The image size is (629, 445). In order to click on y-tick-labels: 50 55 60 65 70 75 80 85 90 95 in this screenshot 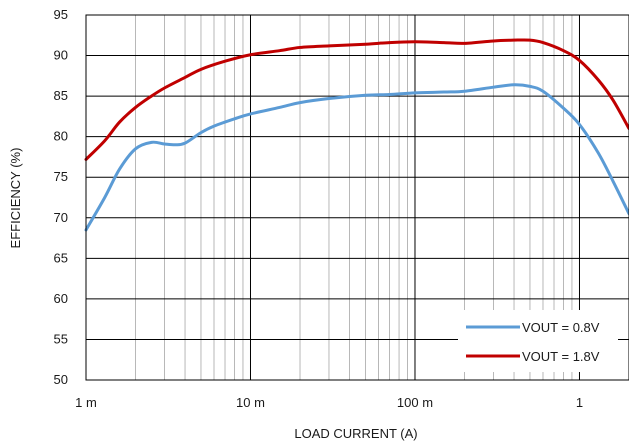, I will do `click(61, 197)`.